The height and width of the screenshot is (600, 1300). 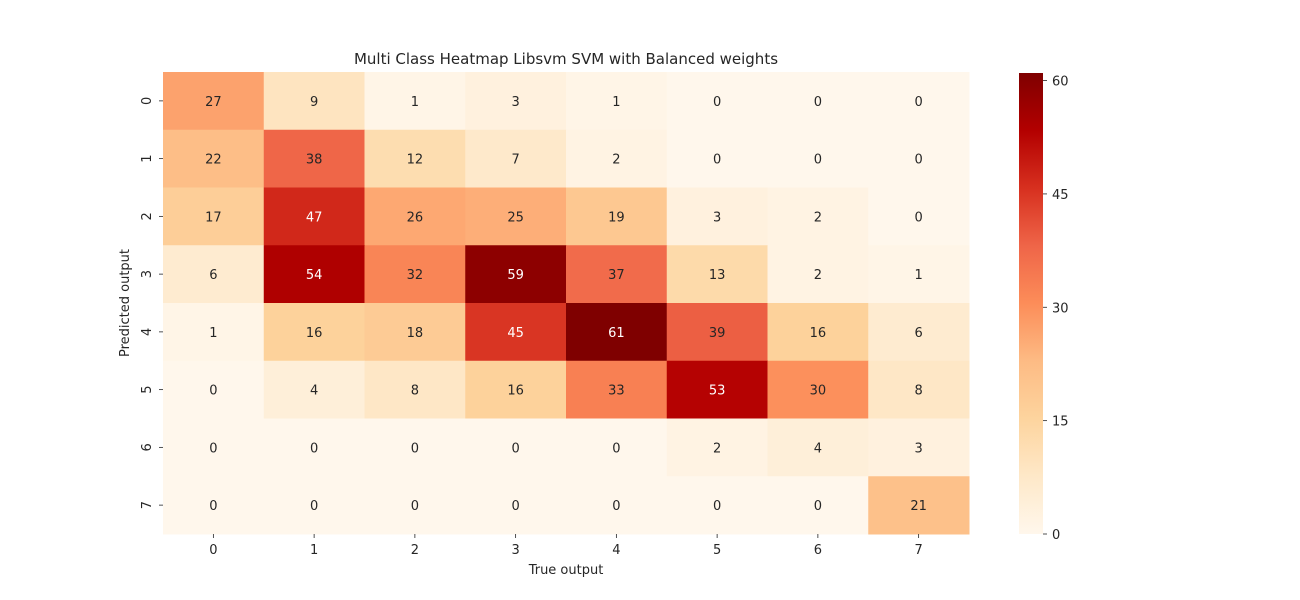 I want to click on heatmap-cell-label: 26, so click(x=415, y=217).